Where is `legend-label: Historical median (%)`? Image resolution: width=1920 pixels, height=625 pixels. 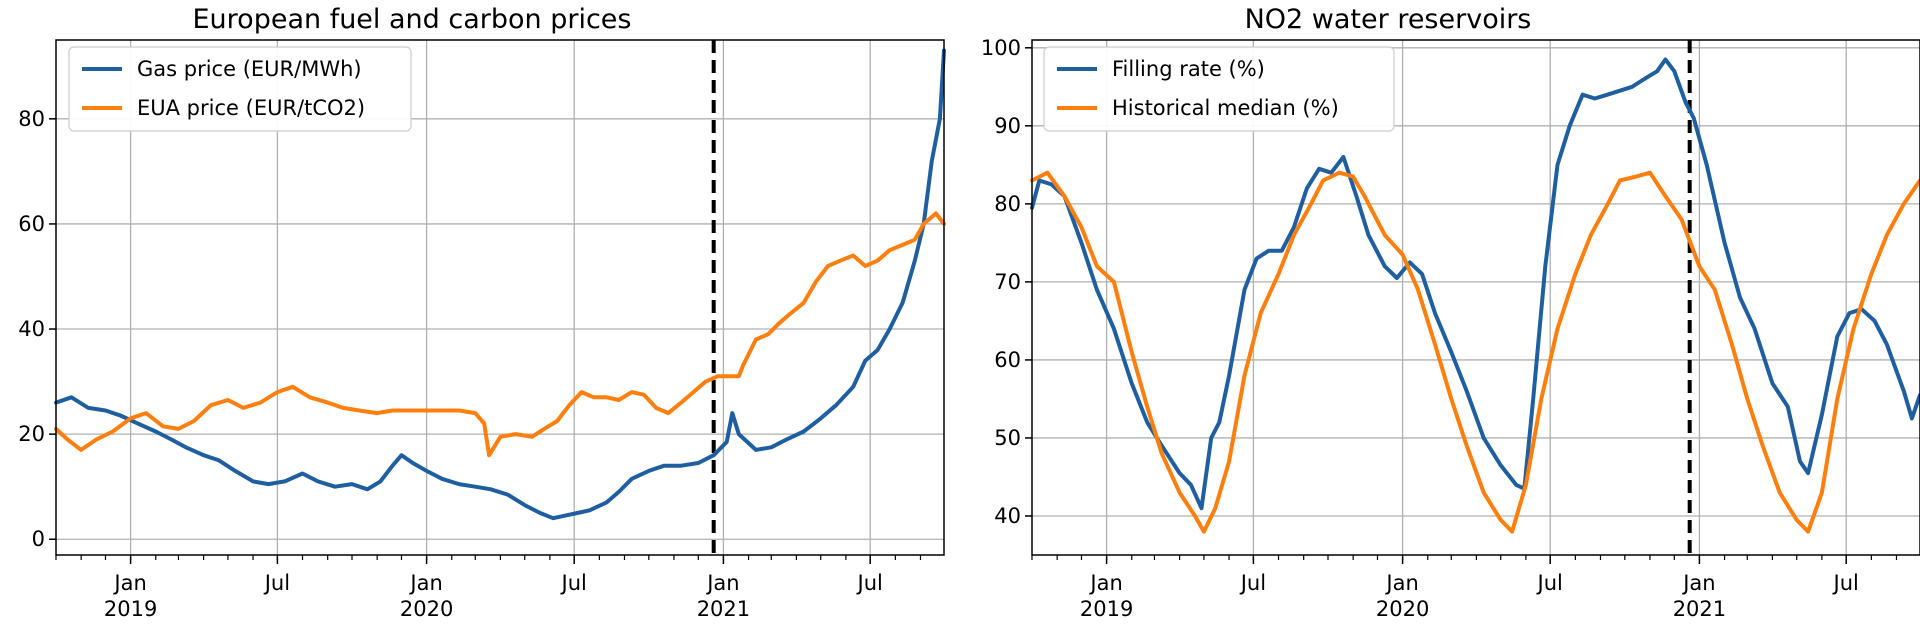
legend-label: Historical median (%) is located at coordinates (1225, 108).